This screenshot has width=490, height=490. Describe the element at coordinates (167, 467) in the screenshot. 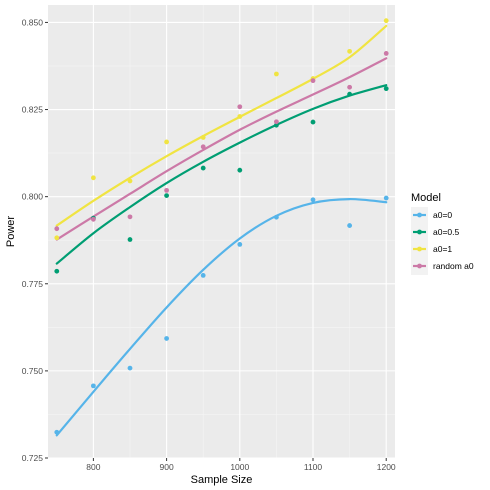

I see `x-tick-label: 900` at that location.